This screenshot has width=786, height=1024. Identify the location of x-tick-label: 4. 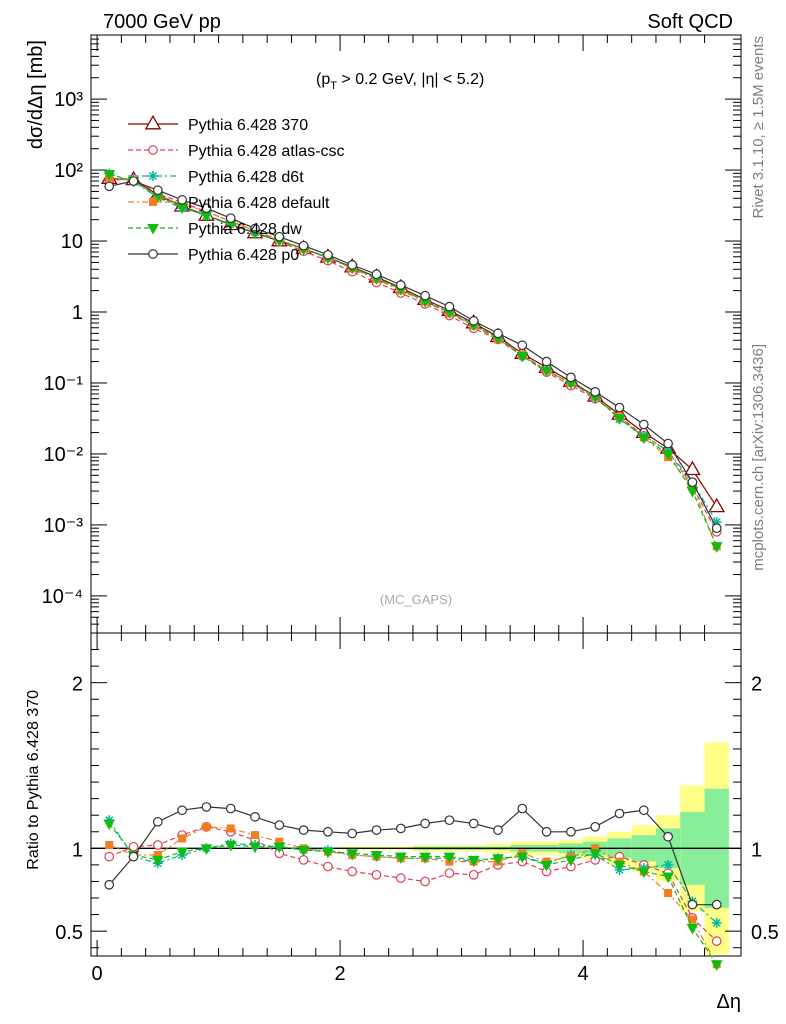
(582, 974).